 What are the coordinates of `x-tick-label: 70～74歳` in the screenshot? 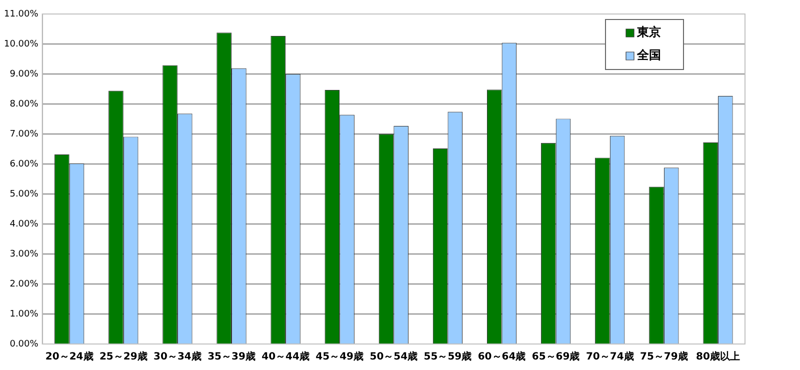 It's located at (610, 356).